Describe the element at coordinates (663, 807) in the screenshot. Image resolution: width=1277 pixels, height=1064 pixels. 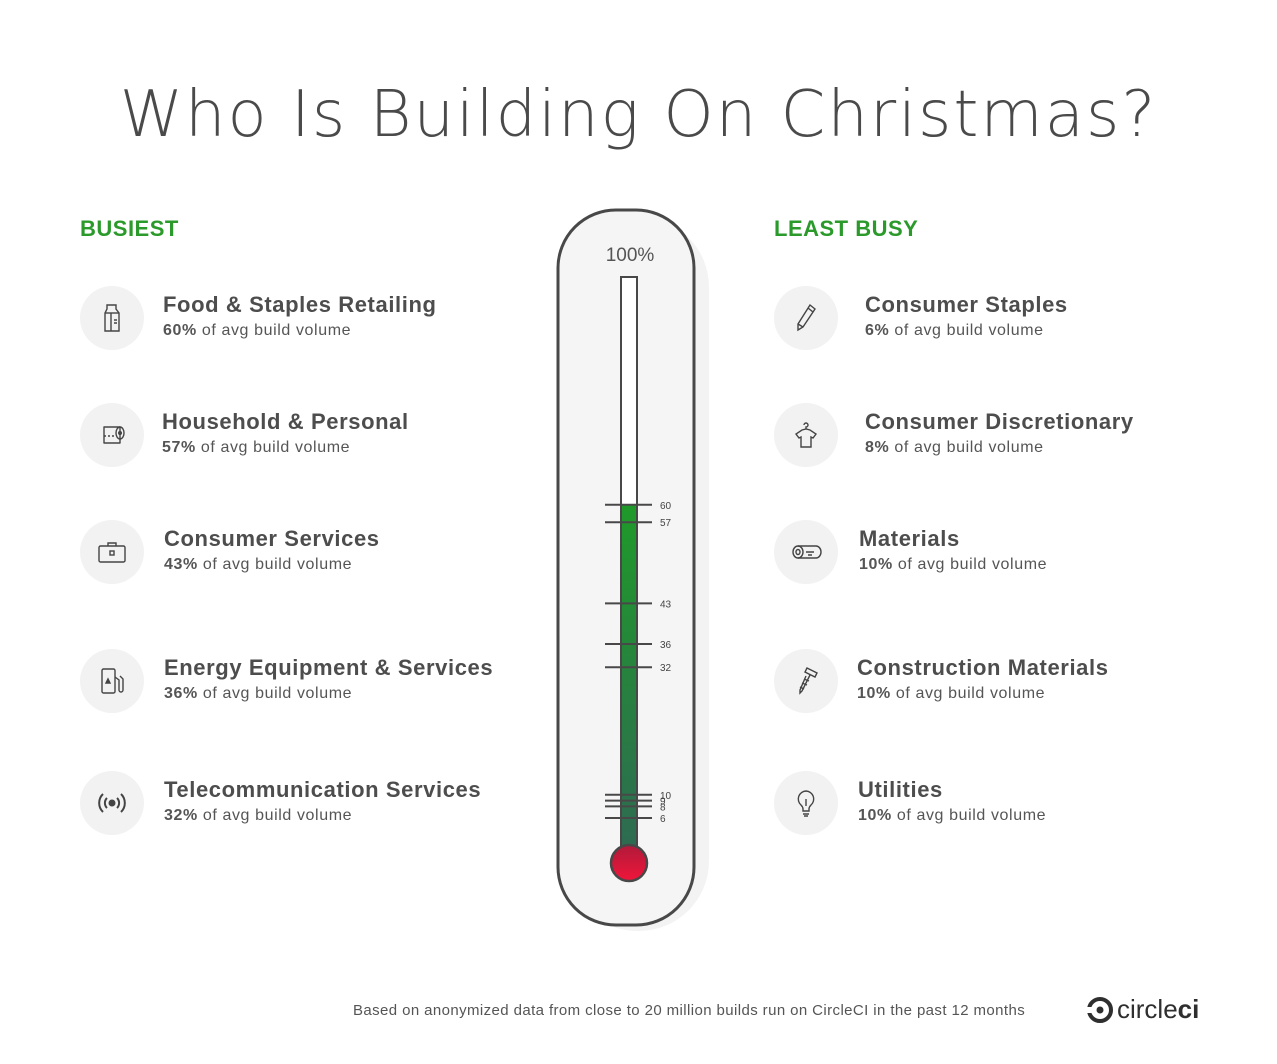
I see `thermometer-tick-label: 8` at that location.